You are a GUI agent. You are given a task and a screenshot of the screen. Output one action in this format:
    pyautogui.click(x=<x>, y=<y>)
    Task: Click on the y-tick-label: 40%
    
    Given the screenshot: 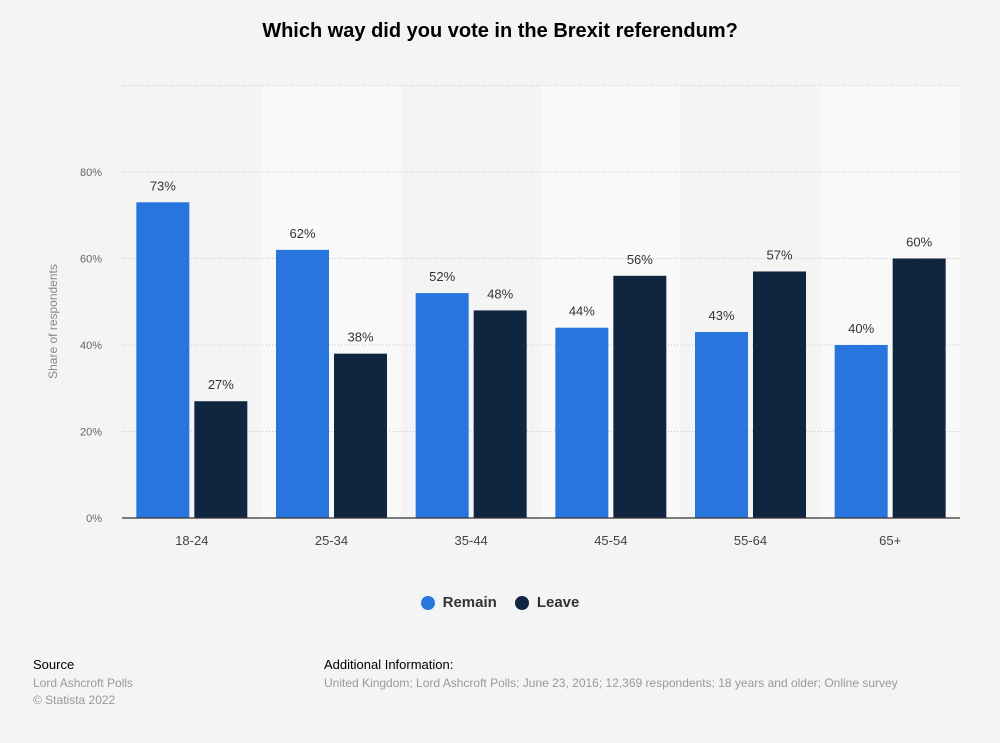 What is the action you would take?
    pyautogui.click(x=91, y=346)
    